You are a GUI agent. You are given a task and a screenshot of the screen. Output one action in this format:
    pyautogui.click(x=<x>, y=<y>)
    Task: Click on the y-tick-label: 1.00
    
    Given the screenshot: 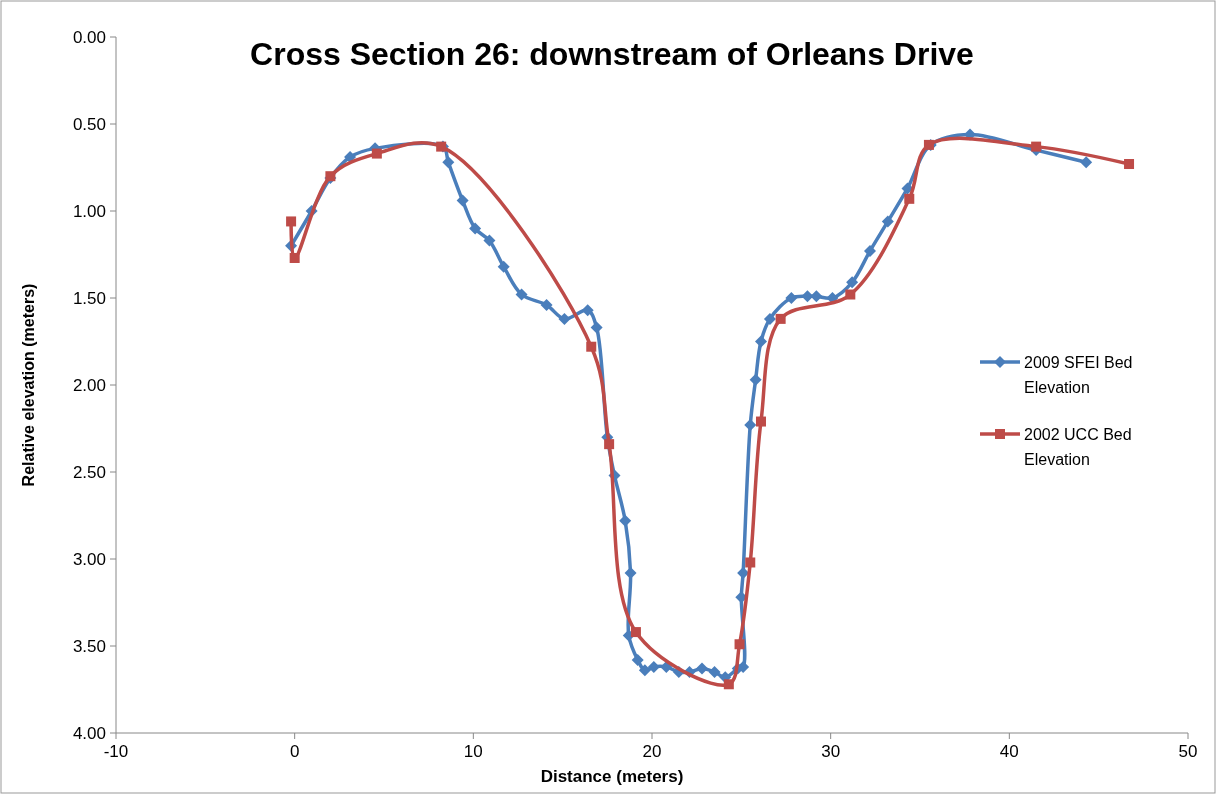 What is the action you would take?
    pyautogui.click(x=89, y=211)
    